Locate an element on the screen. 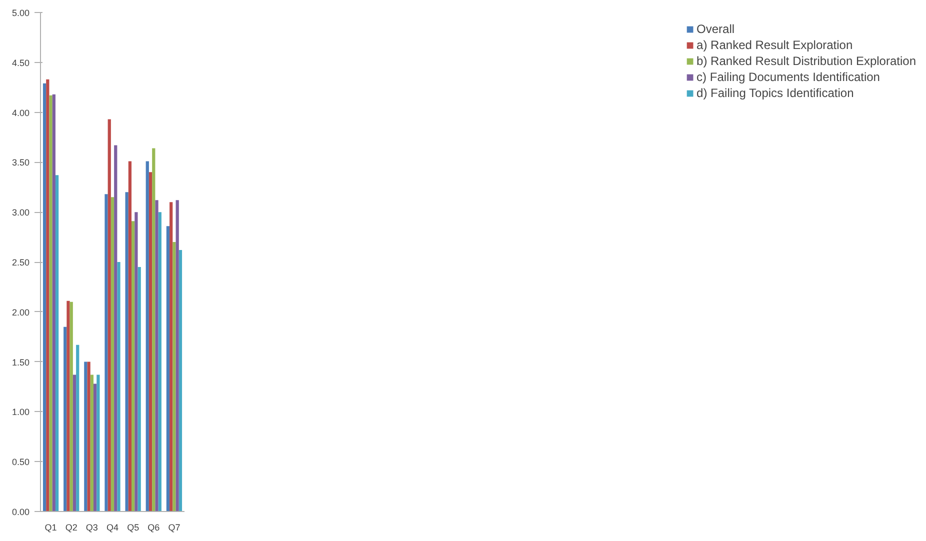  x-tick-label: Q4 is located at coordinates (112, 527).